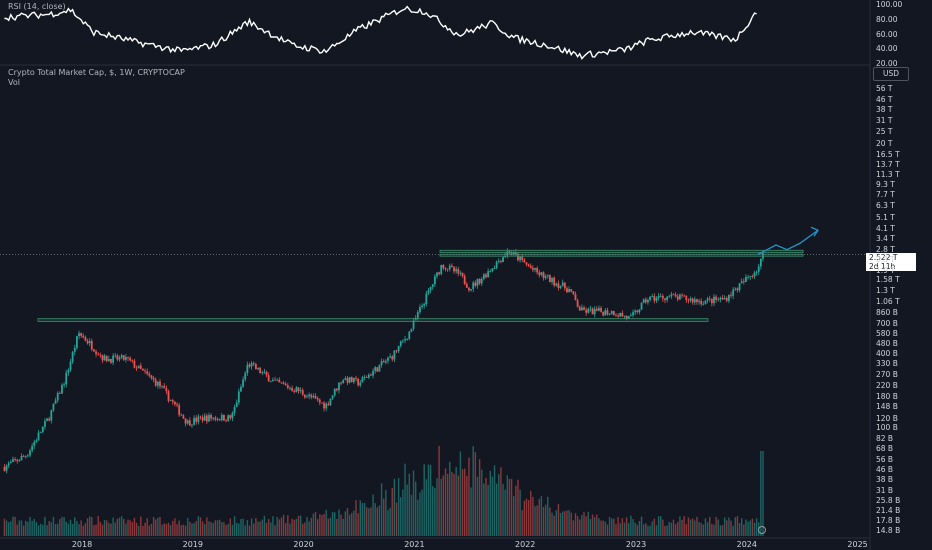 The image size is (932, 550). I want to click on price-tick-label: 31 B, so click(885, 491).